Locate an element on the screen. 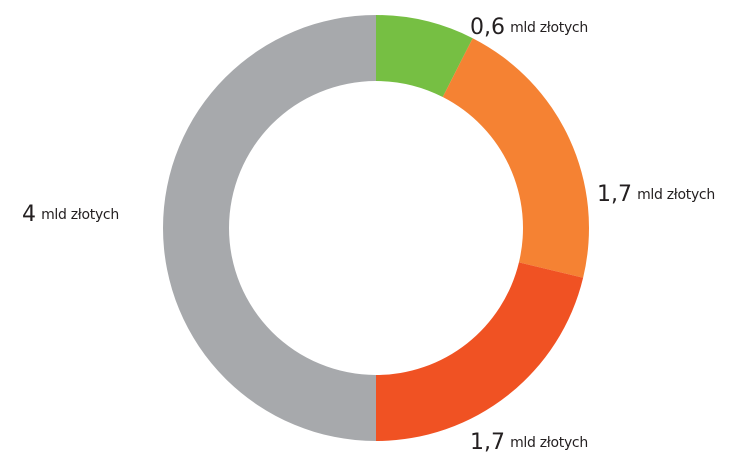  data-label: 0,6 mld złotych is located at coordinates (529, 27).